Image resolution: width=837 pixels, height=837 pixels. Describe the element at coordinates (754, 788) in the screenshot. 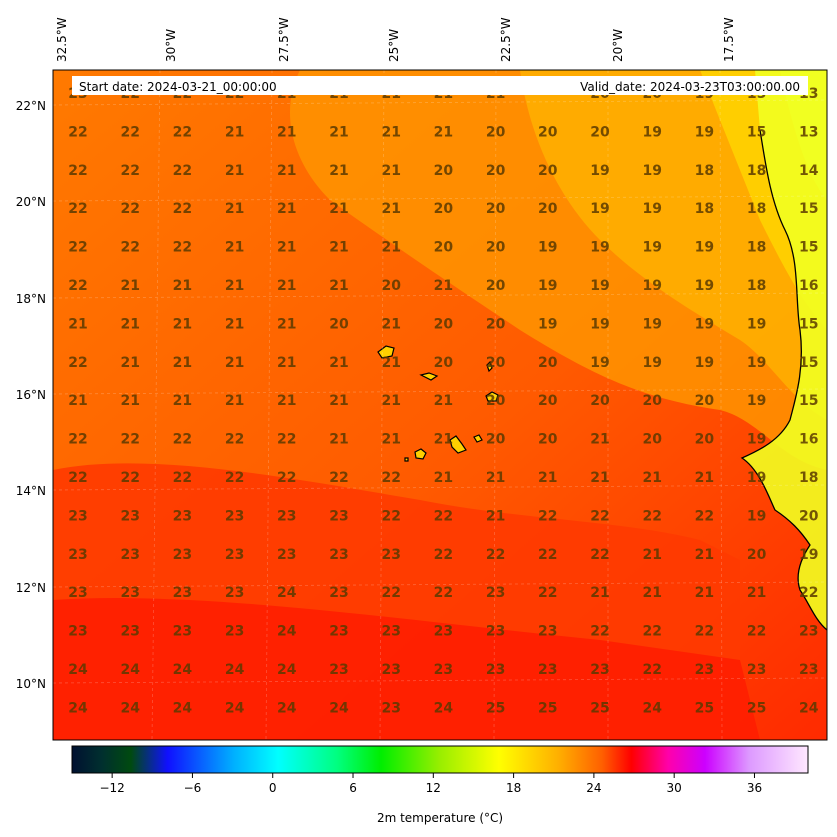

I see `colorbar-tick-label: 36` at that location.